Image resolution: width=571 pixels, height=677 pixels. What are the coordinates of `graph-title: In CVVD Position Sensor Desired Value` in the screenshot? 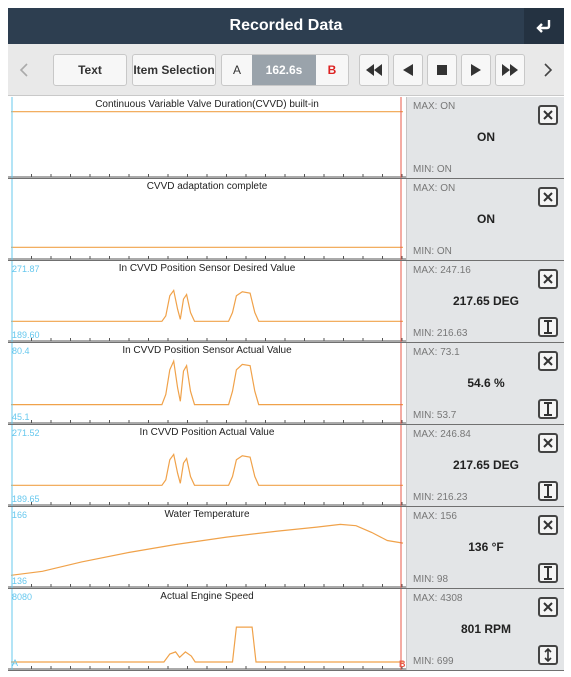 It's located at (207, 268).